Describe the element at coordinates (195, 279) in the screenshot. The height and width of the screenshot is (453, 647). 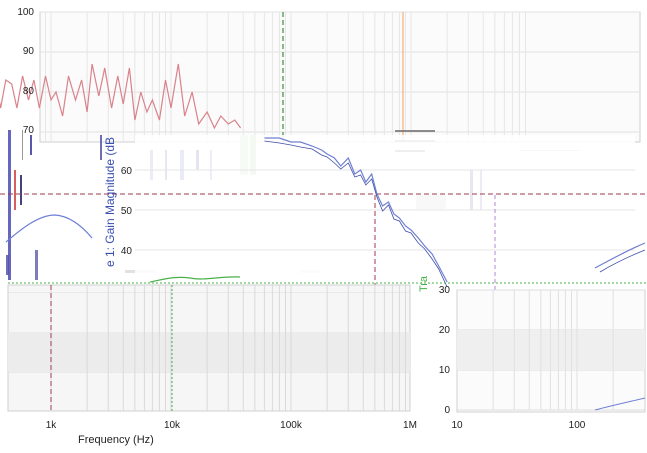
I see `bottom-green-trace` at that location.